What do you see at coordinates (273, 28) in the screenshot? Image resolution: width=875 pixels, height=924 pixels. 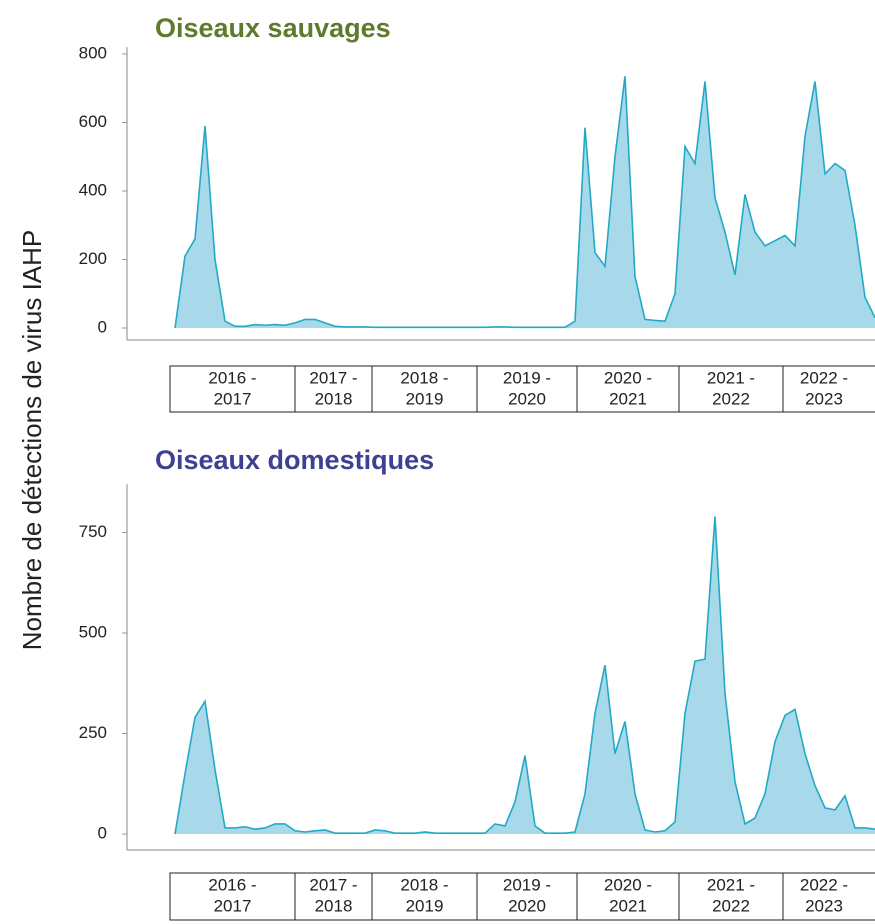 I see `chart-title: Oiseaux sauvages` at bounding box center [273, 28].